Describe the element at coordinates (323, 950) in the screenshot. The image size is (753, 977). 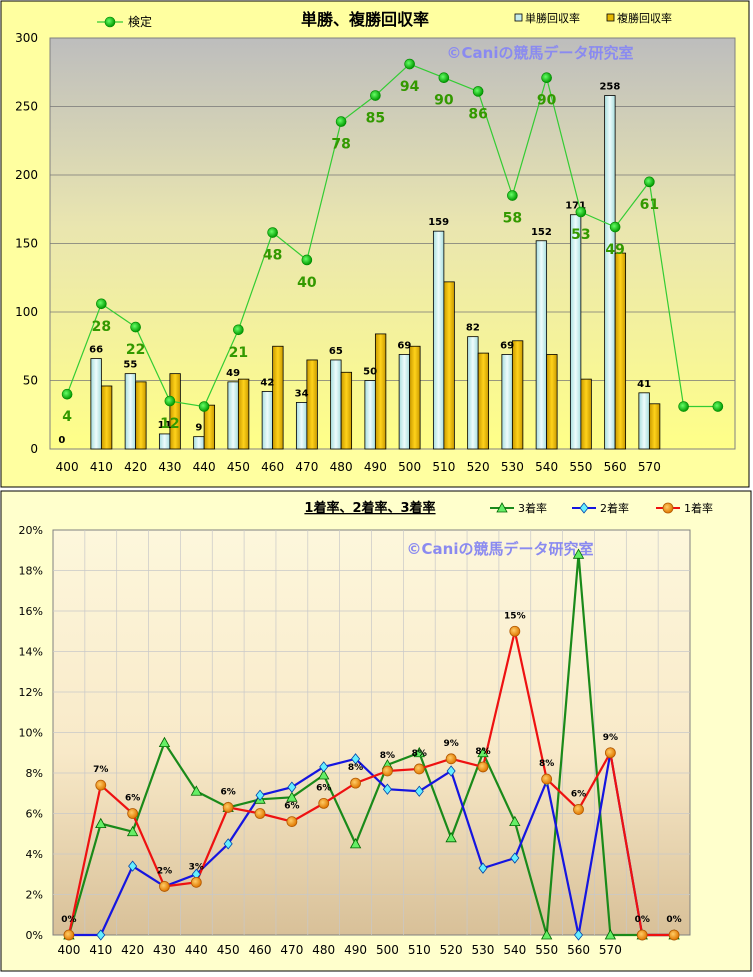
I see `x-tick-label: 480` at that location.